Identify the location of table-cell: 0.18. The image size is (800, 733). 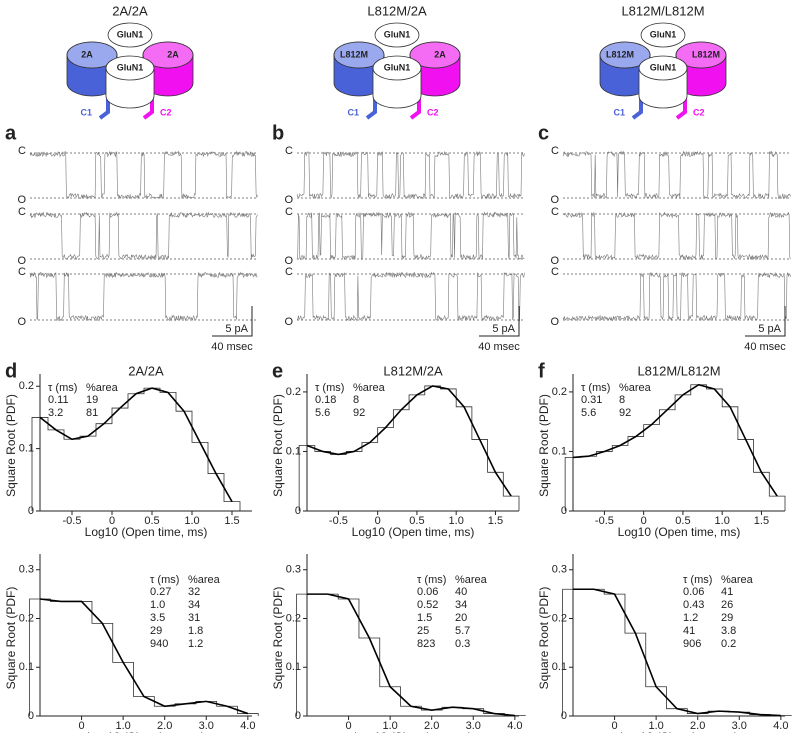
(325, 400).